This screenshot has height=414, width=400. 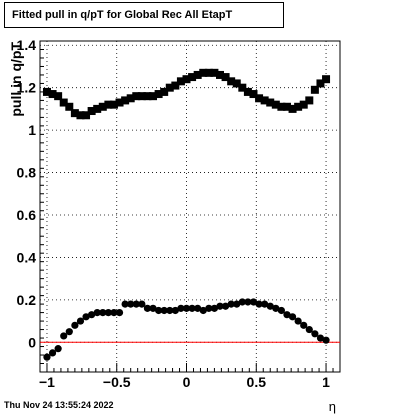 What do you see at coordinates (16, 79) in the screenshot?
I see `y-axis-title: pull in q/pT` at bounding box center [16, 79].